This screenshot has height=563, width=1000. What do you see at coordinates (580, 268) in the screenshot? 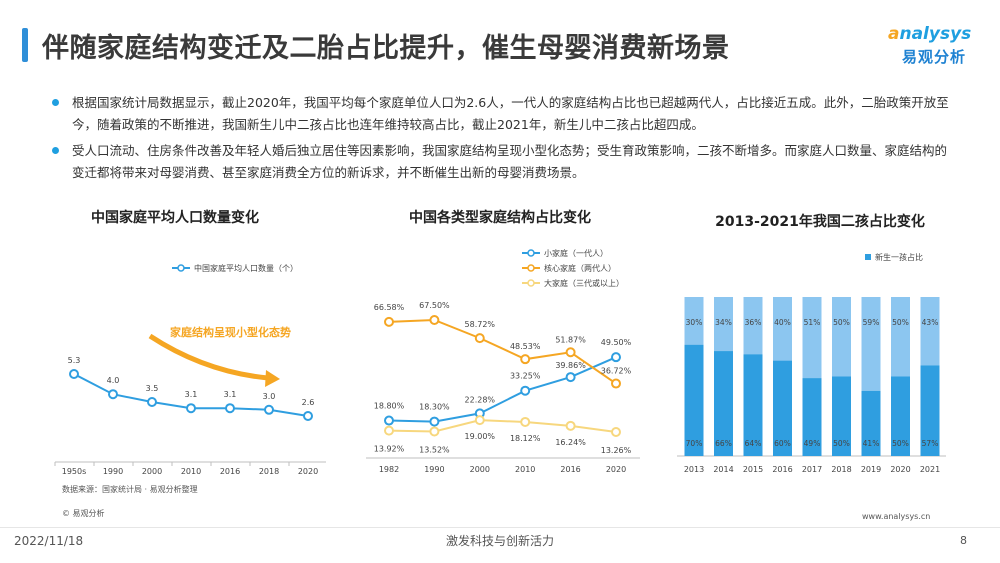
I see `legend-label: 核心家庭（两代人）` at bounding box center [580, 268].